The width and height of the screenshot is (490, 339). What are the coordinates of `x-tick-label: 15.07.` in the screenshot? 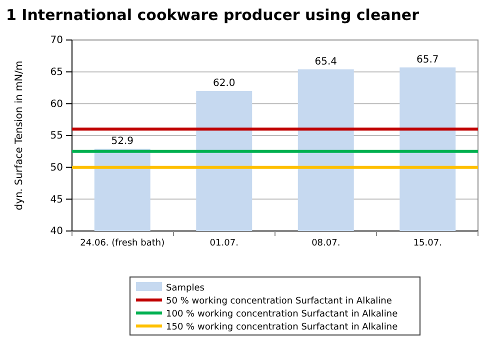 It's located at (427, 243).